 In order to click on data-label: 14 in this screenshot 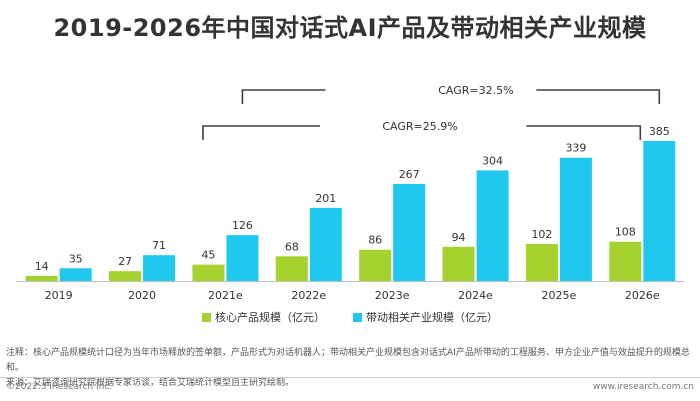, I will do `click(42, 266)`.